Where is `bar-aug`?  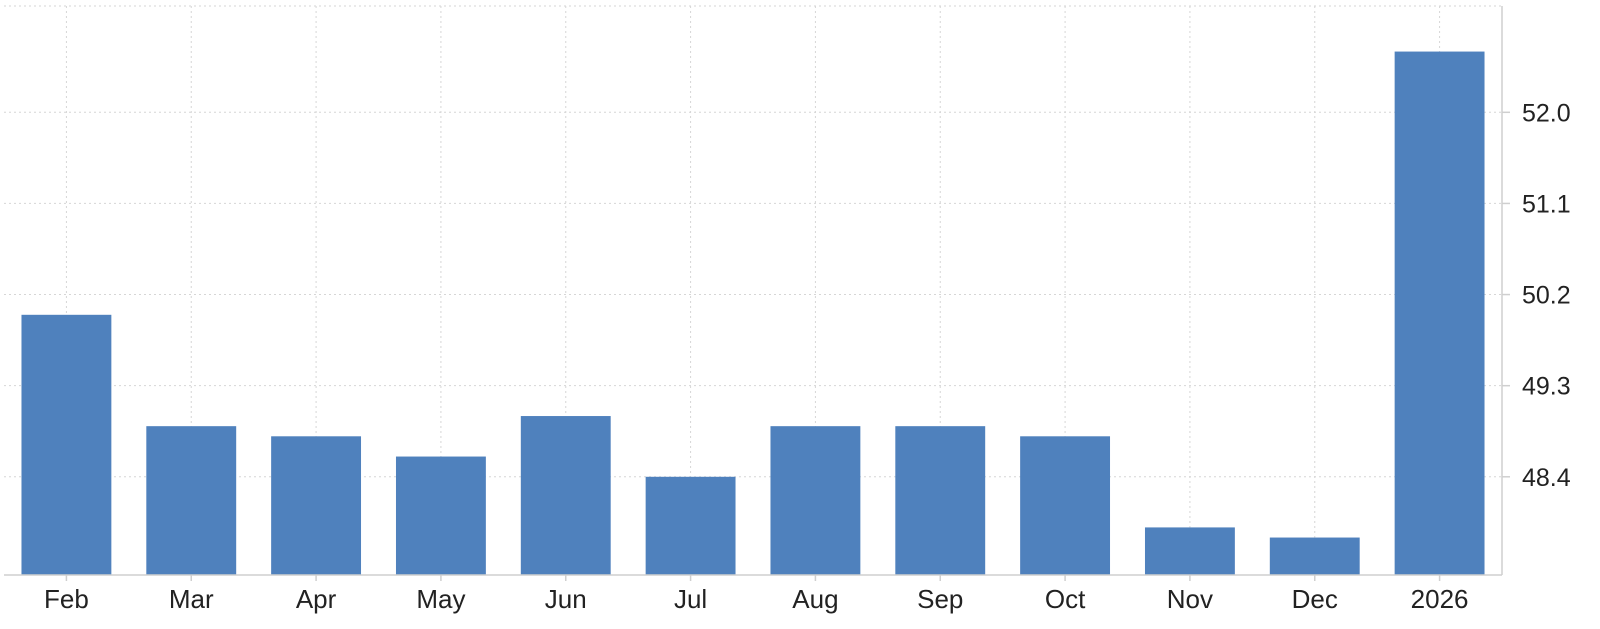 bar-aug is located at coordinates (815, 500).